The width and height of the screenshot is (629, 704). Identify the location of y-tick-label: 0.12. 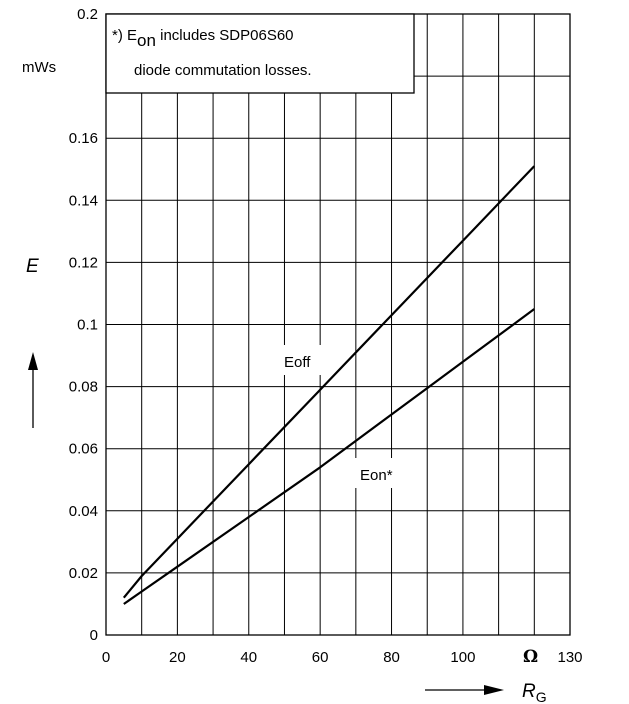
(83, 262).